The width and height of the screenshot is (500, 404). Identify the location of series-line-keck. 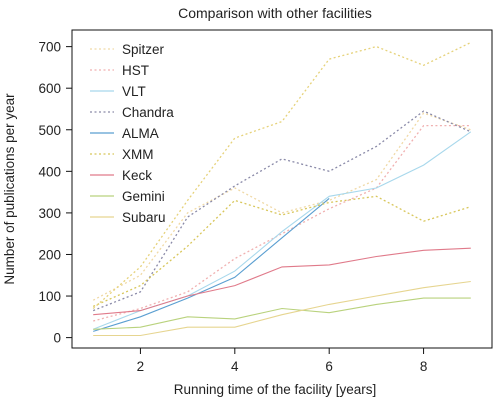
(282, 281).